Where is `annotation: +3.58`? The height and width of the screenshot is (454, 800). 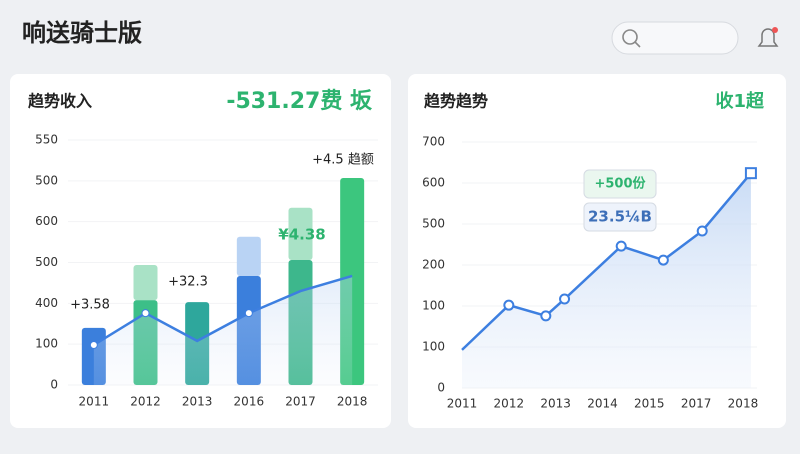
annotation: +3.58 is located at coordinates (90, 305).